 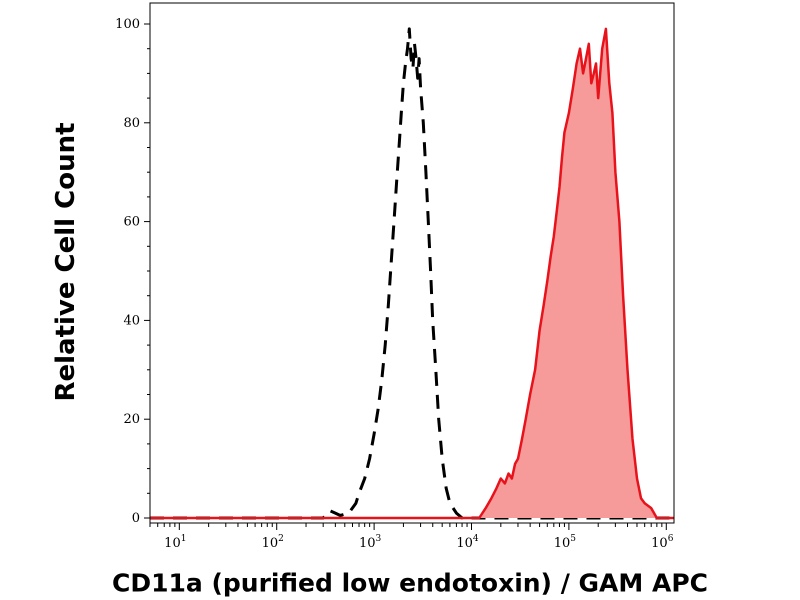 I want to click on y-tick-label: 60, so click(x=131, y=222).